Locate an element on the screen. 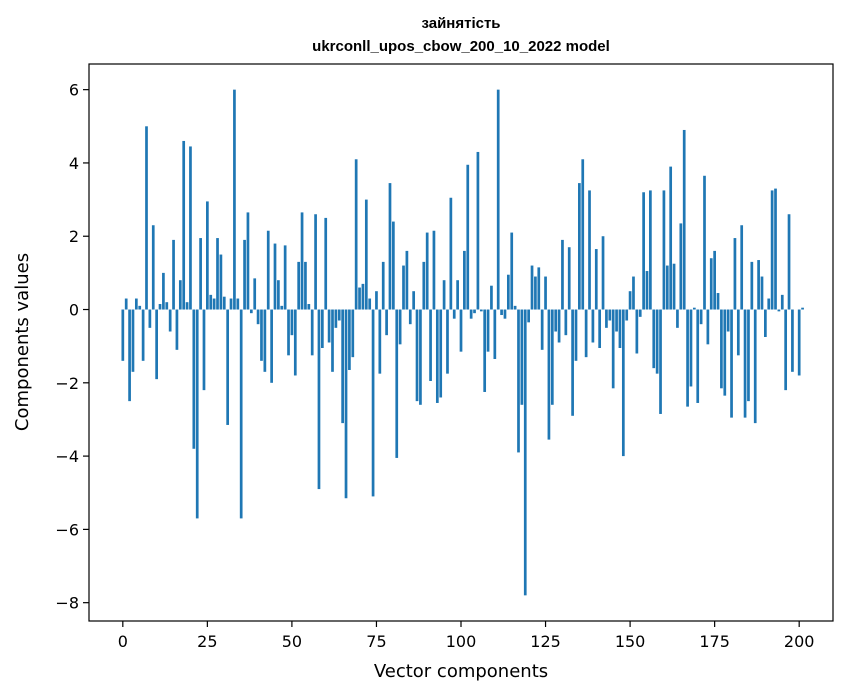  y-tick-label: −2 is located at coordinates (67, 383).